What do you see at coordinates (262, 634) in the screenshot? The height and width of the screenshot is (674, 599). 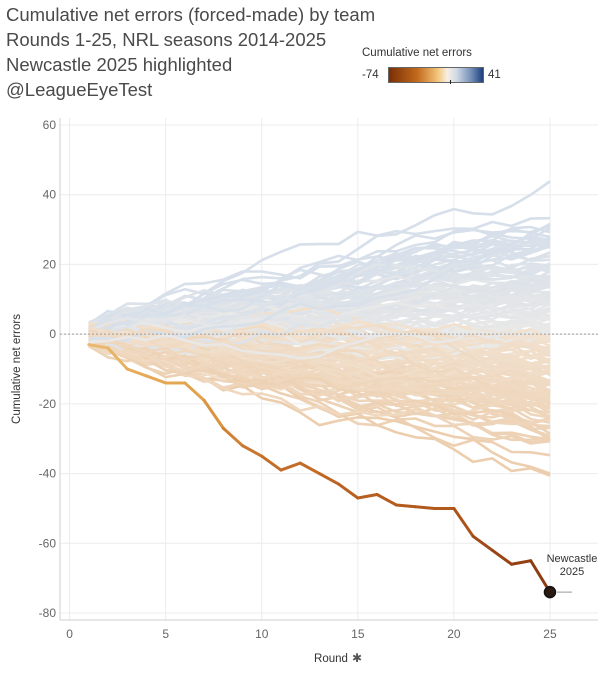 I see `x-tick-label: 10` at bounding box center [262, 634].